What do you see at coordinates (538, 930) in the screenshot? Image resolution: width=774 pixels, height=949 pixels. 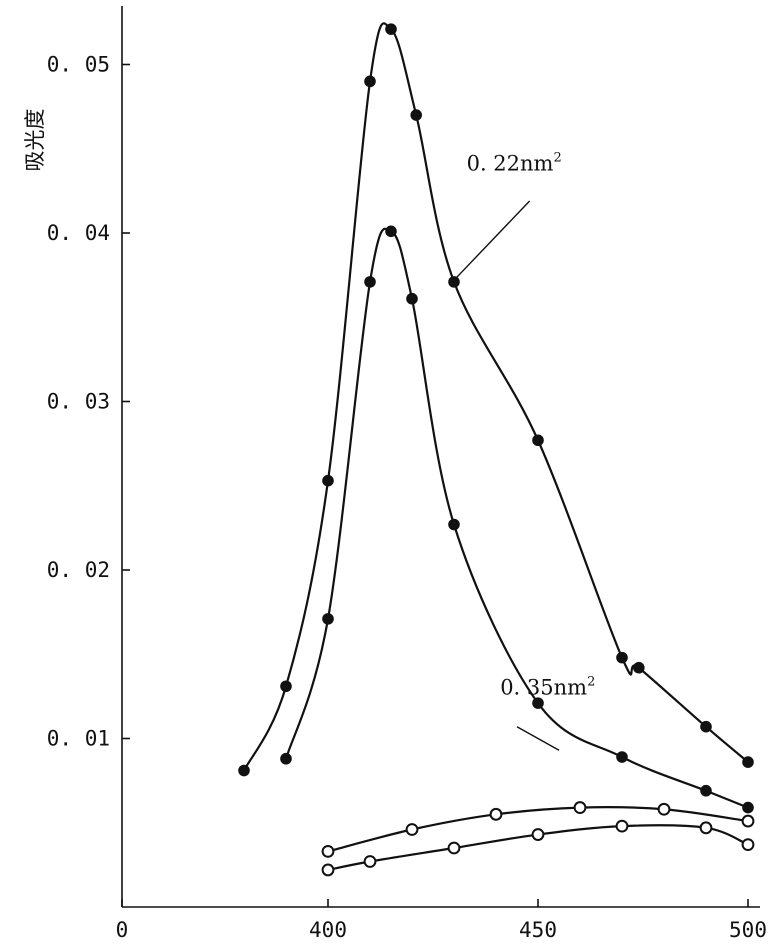 I see `x-tick-label: 450` at bounding box center [538, 930].